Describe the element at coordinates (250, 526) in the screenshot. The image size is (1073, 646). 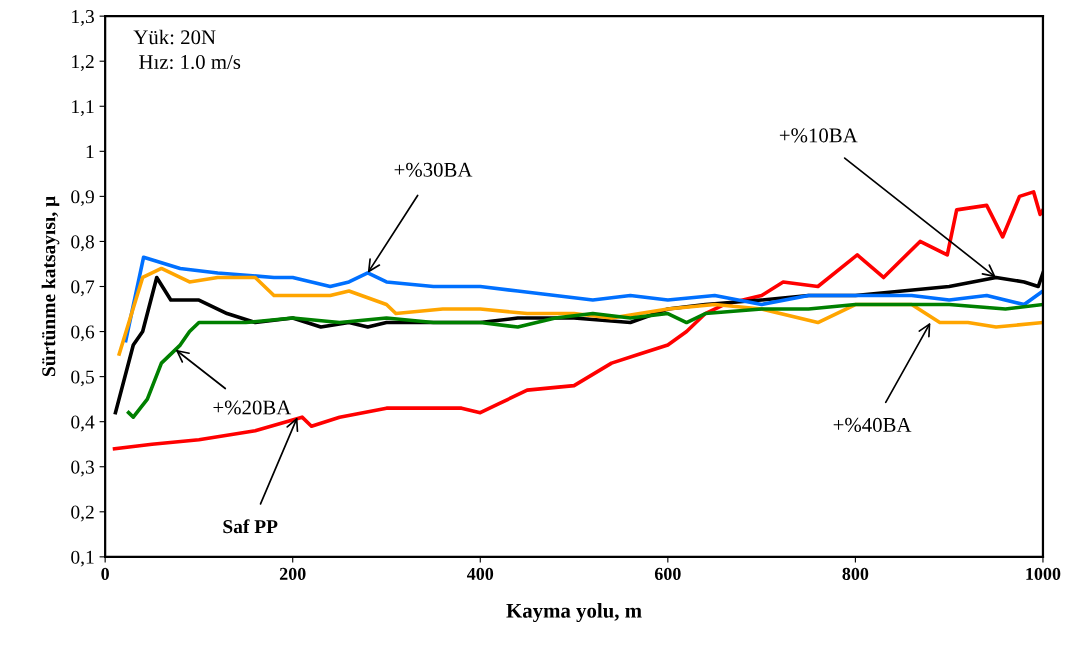
I see `annotation: Saf PP` at that location.